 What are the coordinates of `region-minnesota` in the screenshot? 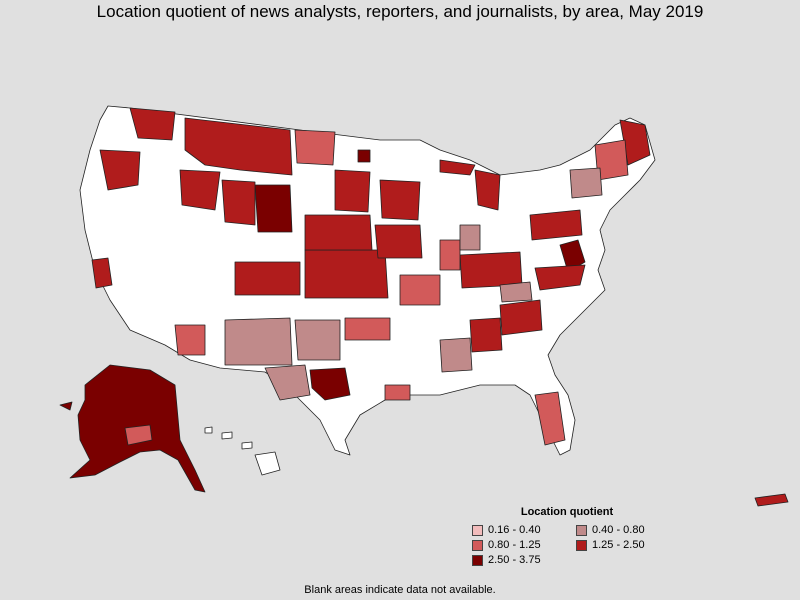 It's located at (400, 200).